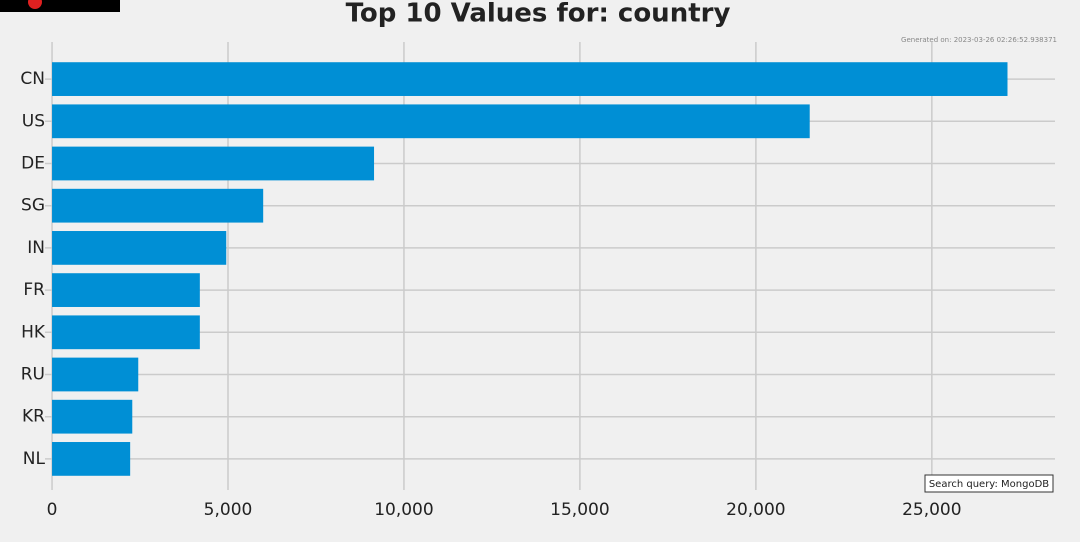 The image size is (1080, 542). What do you see at coordinates (33, 332) in the screenshot?
I see `y-tick-label: HK` at bounding box center [33, 332].